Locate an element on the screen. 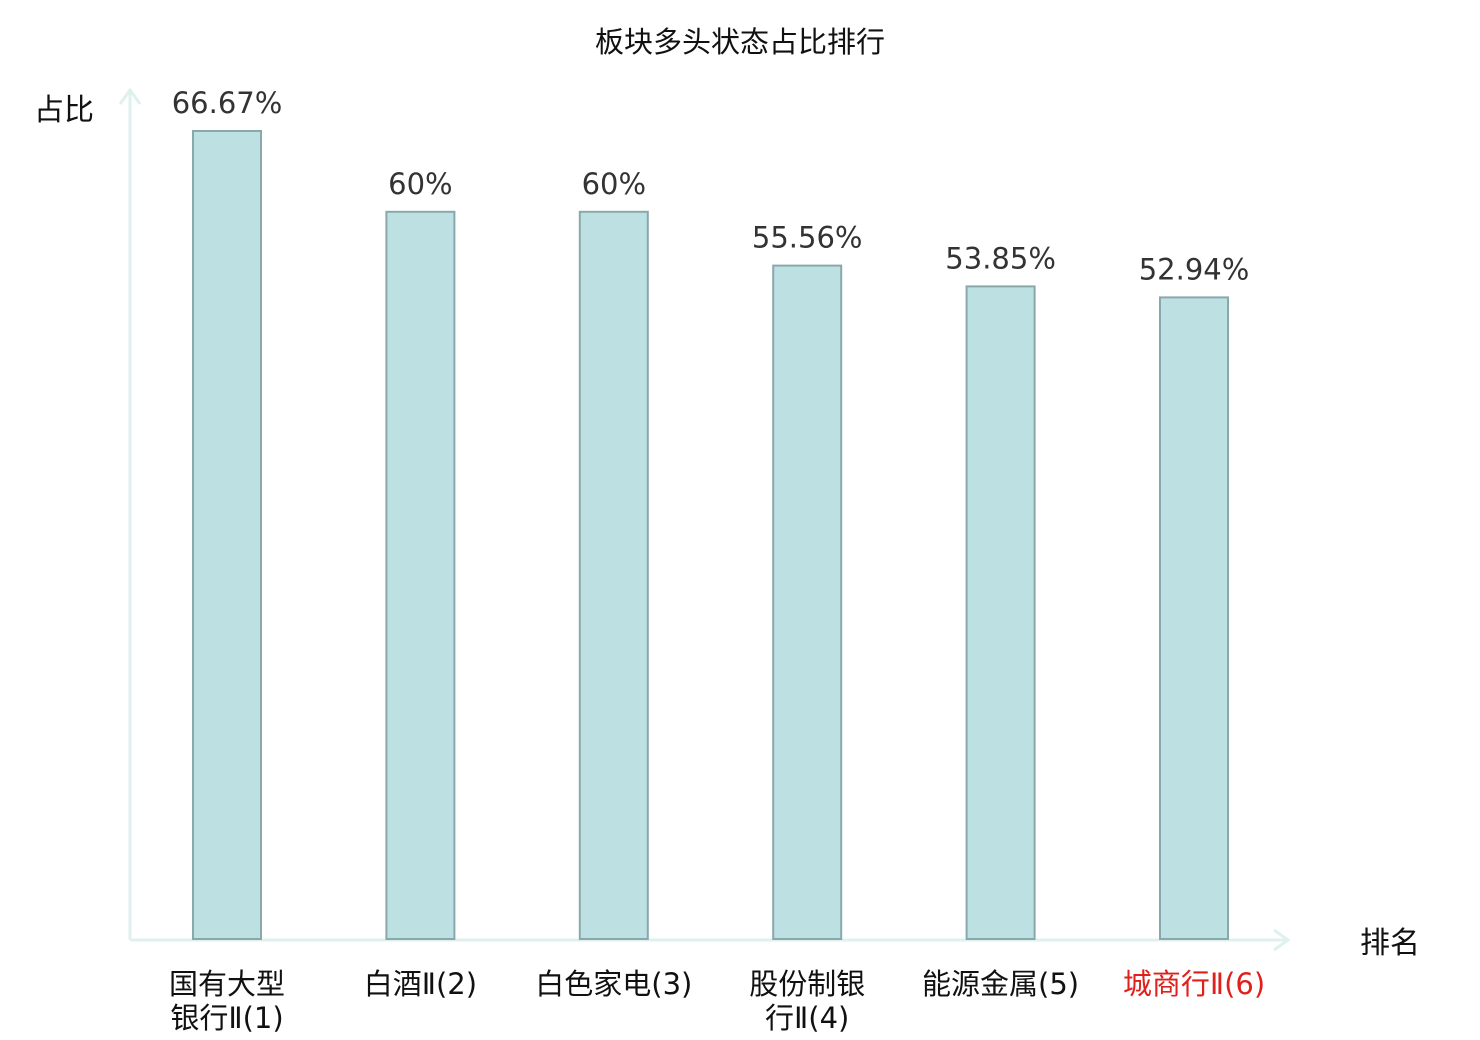 The width and height of the screenshot is (1480, 1040). category-label-1: 国有大型银行Ⅱ(1) is located at coordinates (227, 1001).